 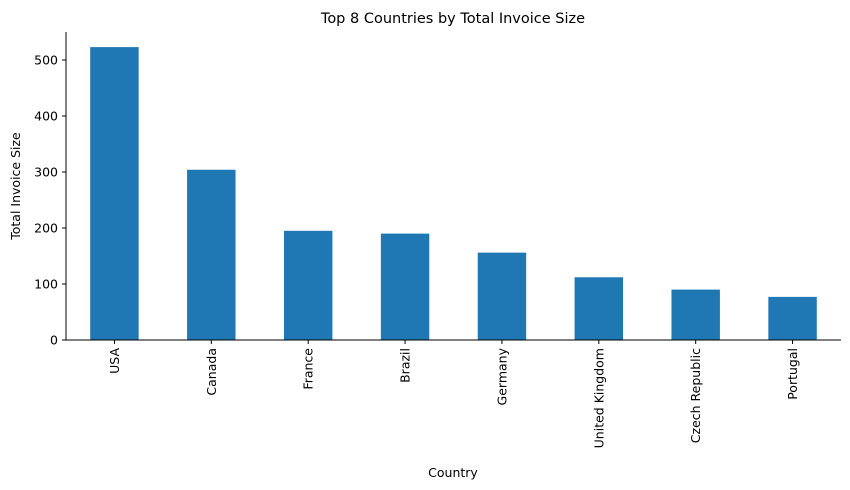 I want to click on x-tick-label: Portugal, so click(x=792, y=374).